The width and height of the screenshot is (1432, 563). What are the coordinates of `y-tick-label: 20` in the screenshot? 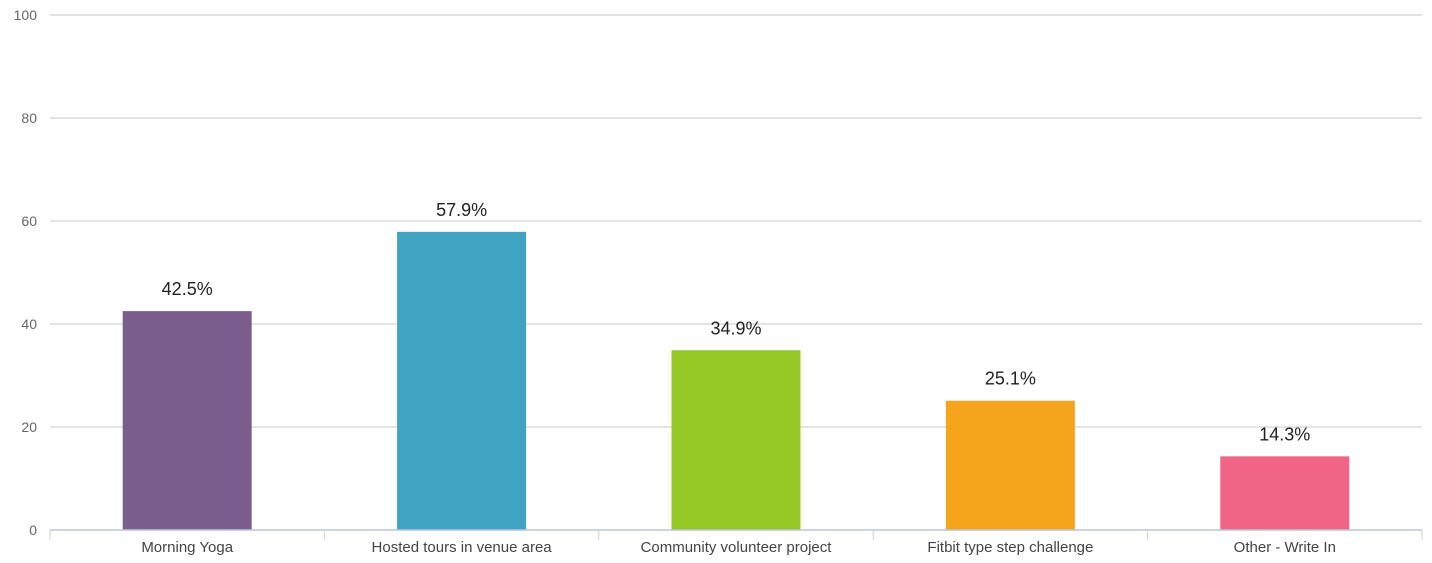 It's located at (29, 427).